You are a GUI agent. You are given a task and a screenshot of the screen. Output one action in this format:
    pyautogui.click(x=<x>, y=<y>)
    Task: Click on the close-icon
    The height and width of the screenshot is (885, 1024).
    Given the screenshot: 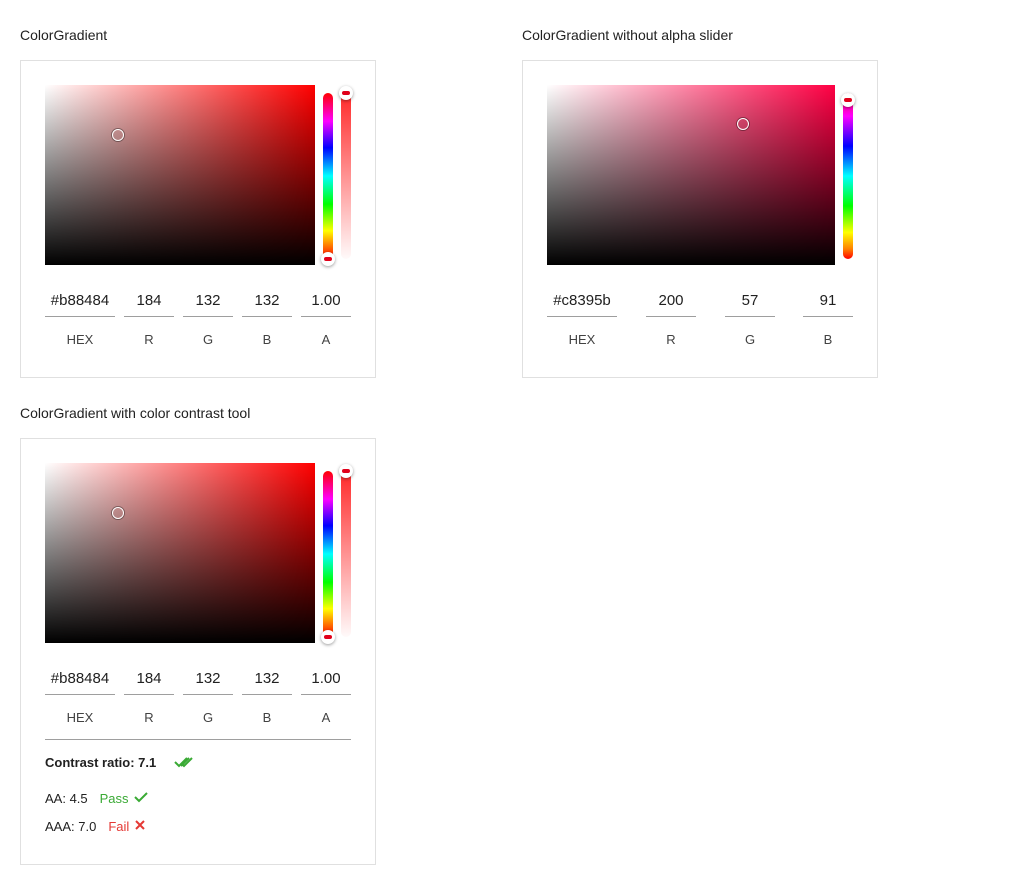 What is the action you would take?
    pyautogui.click(x=140, y=826)
    